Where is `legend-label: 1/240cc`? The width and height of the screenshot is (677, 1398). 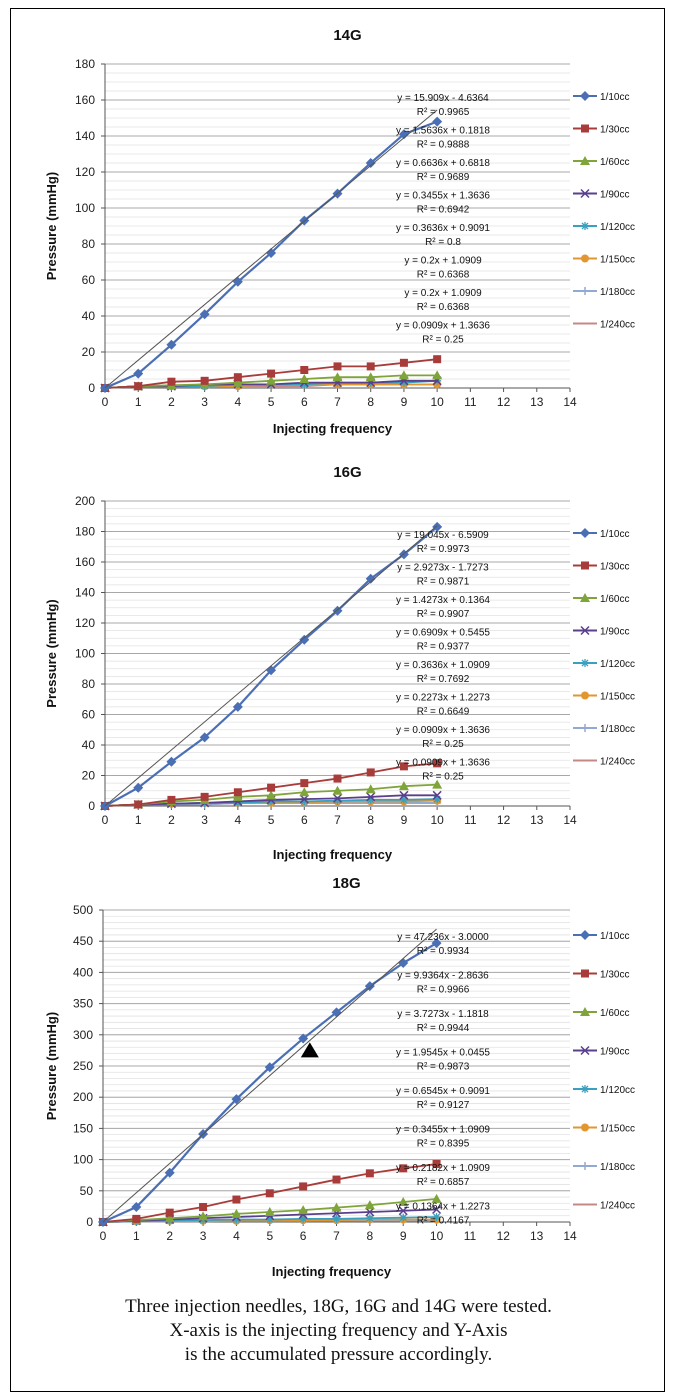
legend-label: 1/240cc is located at coordinates (617, 762).